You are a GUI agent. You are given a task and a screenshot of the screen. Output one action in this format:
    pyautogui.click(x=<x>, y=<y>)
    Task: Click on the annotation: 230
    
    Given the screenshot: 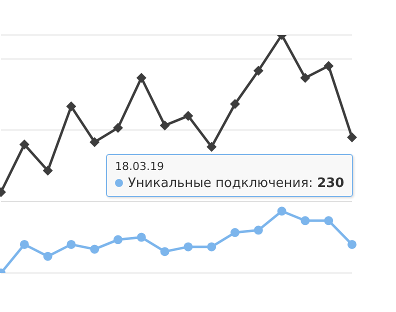 What is the action you would take?
    pyautogui.click(x=330, y=183)
    